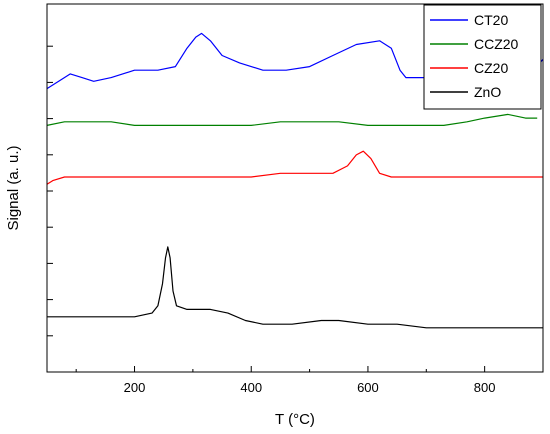 The image size is (550, 434). I want to click on series-line-ccz20, so click(292, 119).